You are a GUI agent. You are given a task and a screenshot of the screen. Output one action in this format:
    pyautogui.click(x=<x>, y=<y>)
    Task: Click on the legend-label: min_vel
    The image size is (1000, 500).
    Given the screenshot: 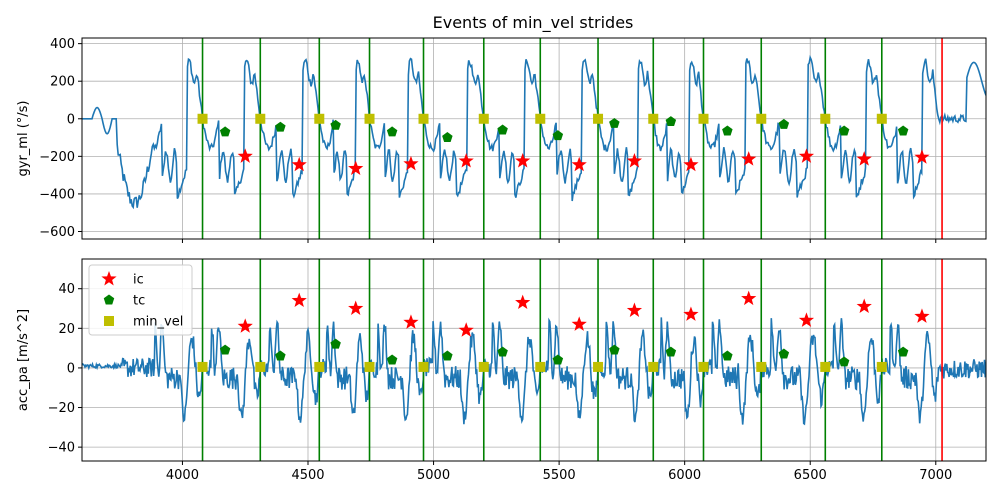 What is the action you would take?
    pyautogui.click(x=158, y=322)
    